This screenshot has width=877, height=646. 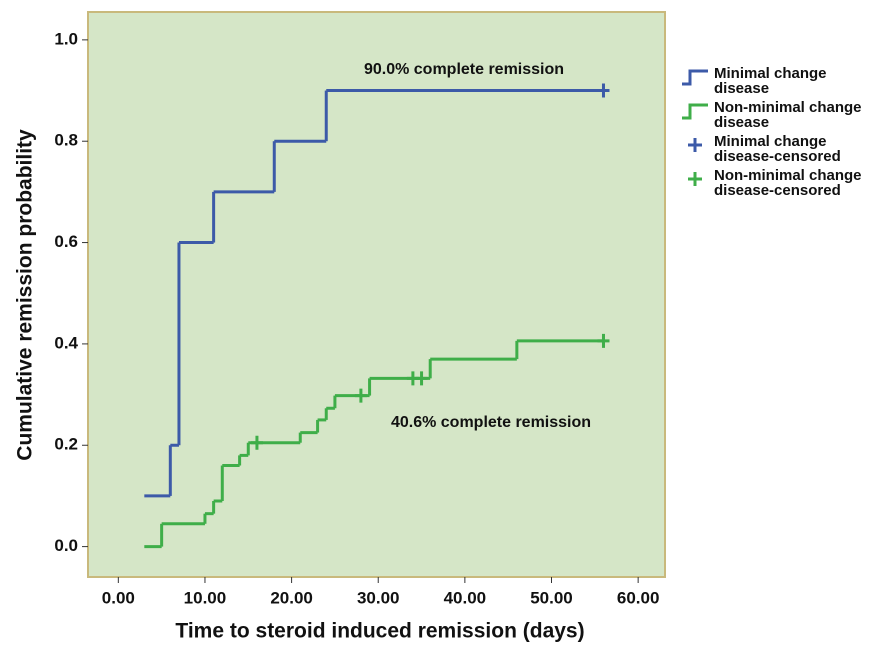 What do you see at coordinates (770, 81) in the screenshot?
I see `legend-label: Minimal change disease` at bounding box center [770, 81].